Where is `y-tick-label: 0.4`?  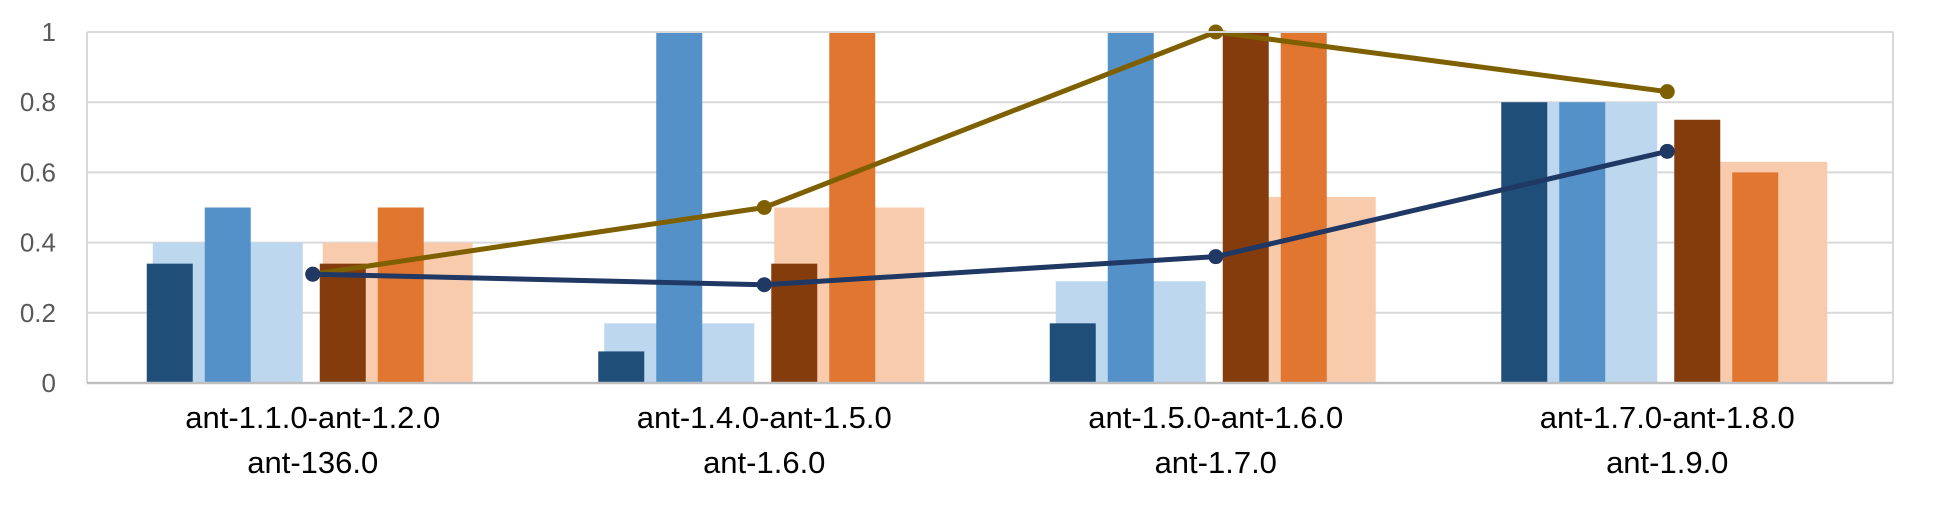
y-tick-label: 0.4 is located at coordinates (38, 243).